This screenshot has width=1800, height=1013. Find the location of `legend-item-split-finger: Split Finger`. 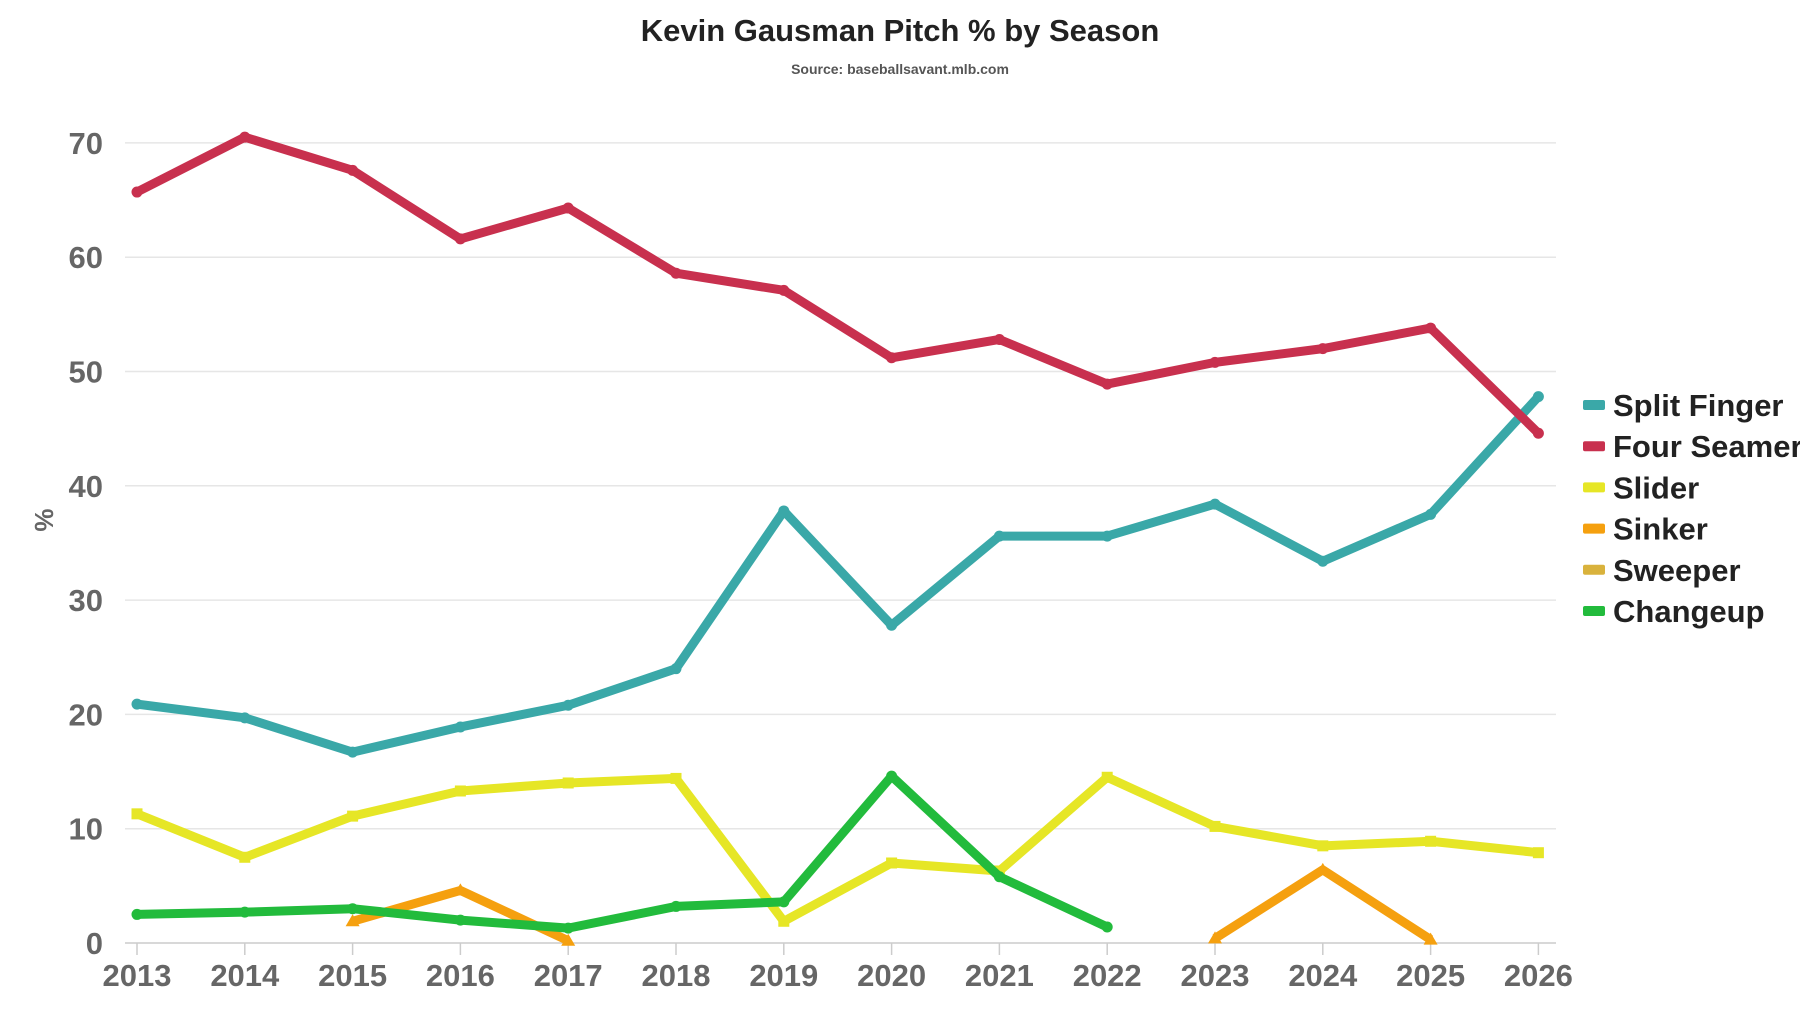

legend-item-split-finger: Split Finger is located at coordinates (1683, 405).